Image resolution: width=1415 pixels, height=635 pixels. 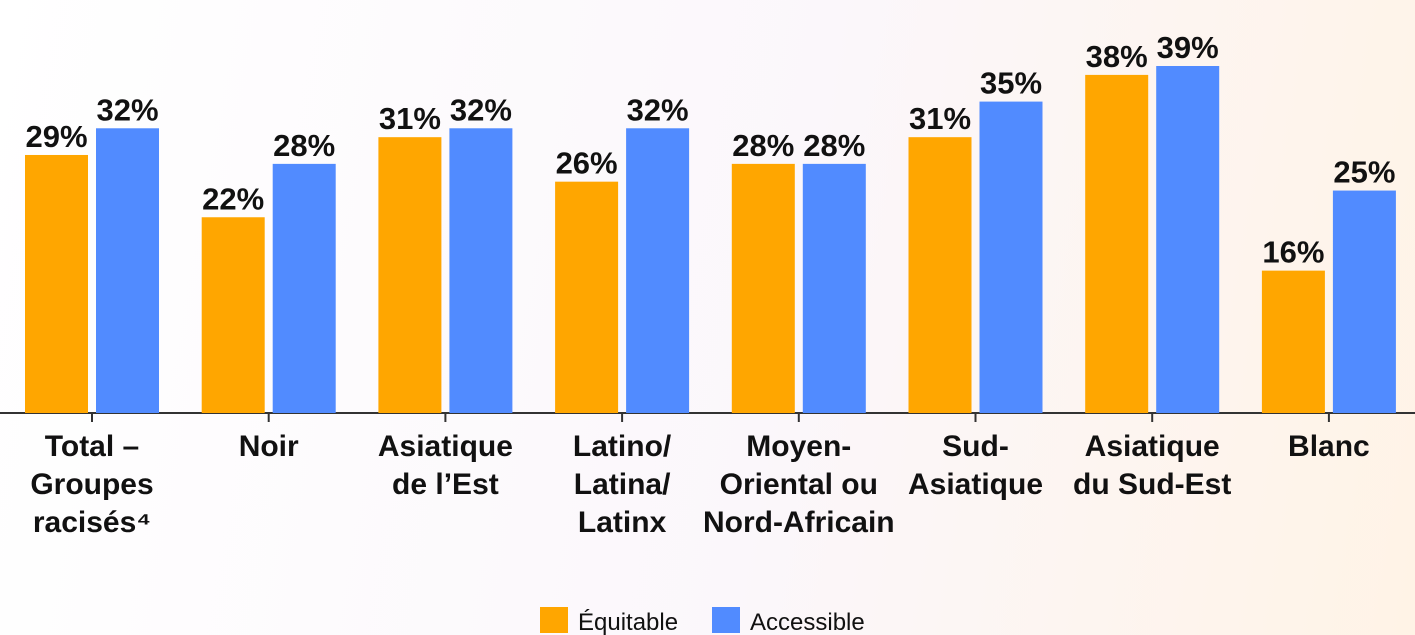 I want to click on x-tick-label: du Sud-Est, so click(x=1152, y=484).